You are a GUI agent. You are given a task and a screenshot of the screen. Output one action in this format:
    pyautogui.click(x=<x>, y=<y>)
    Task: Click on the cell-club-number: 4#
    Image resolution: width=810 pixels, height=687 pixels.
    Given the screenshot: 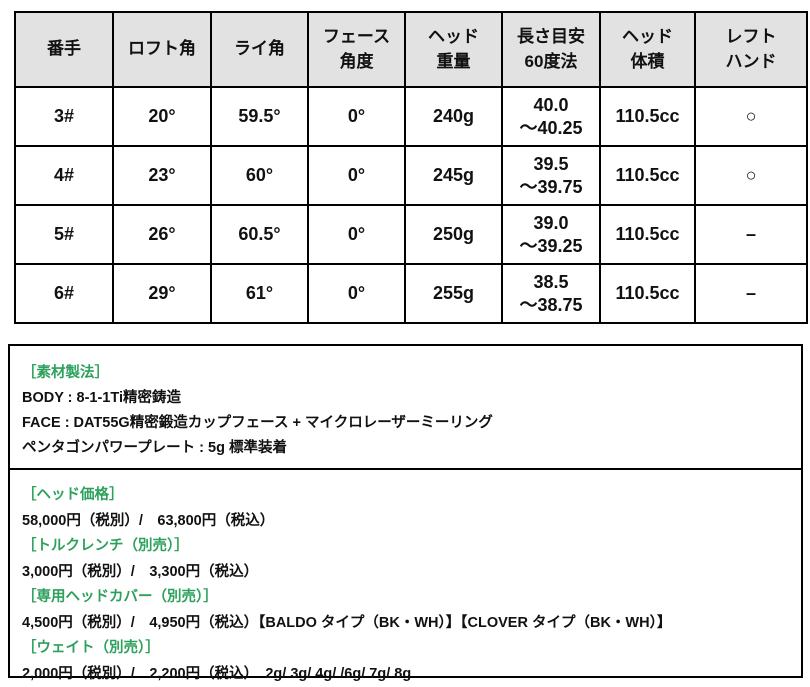 What is the action you would take?
    pyautogui.click(x=64, y=175)
    